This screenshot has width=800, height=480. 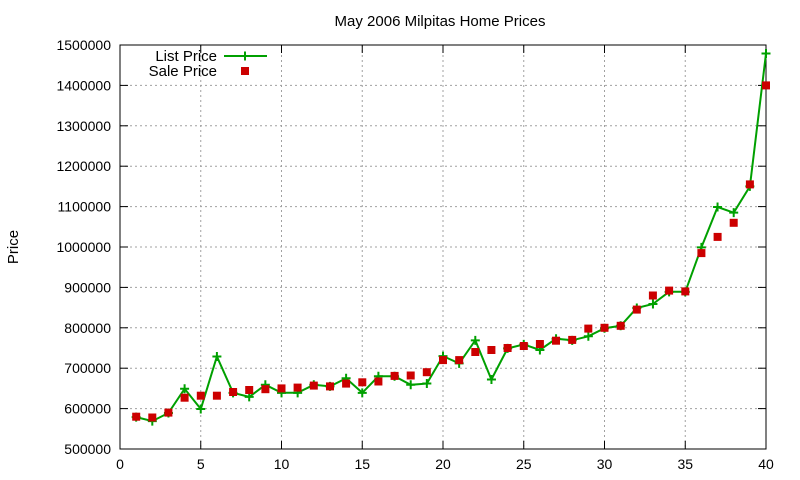 I want to click on y-tick-label: 800000, so click(x=87, y=328).